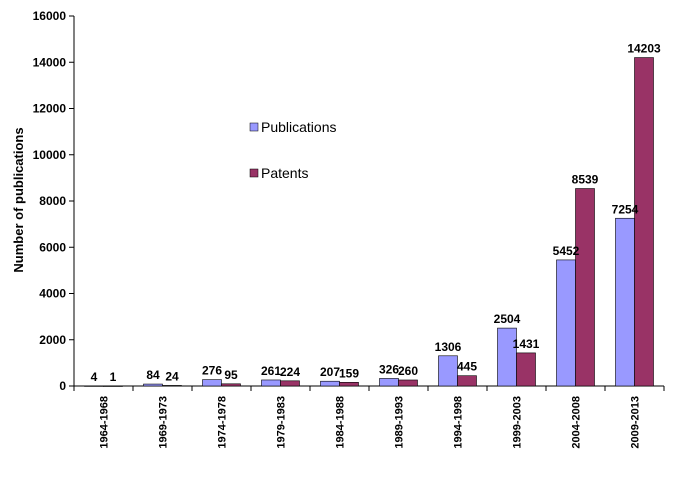  What do you see at coordinates (212, 371) in the screenshot?
I see `data-label-publications-2: 276` at bounding box center [212, 371].